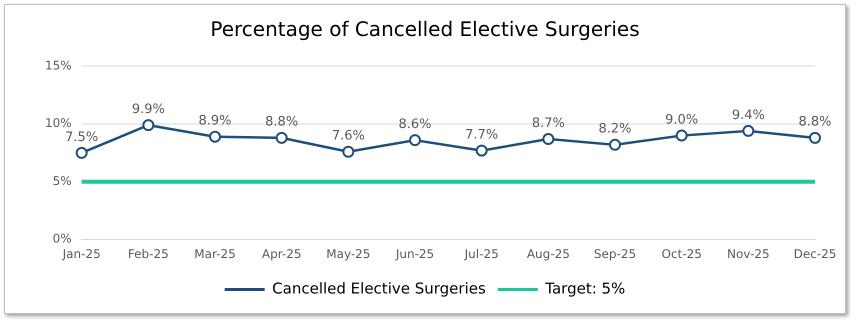 This screenshot has width=856, height=323. Describe the element at coordinates (348, 136) in the screenshot. I see `data-label: 7.6%` at that location.